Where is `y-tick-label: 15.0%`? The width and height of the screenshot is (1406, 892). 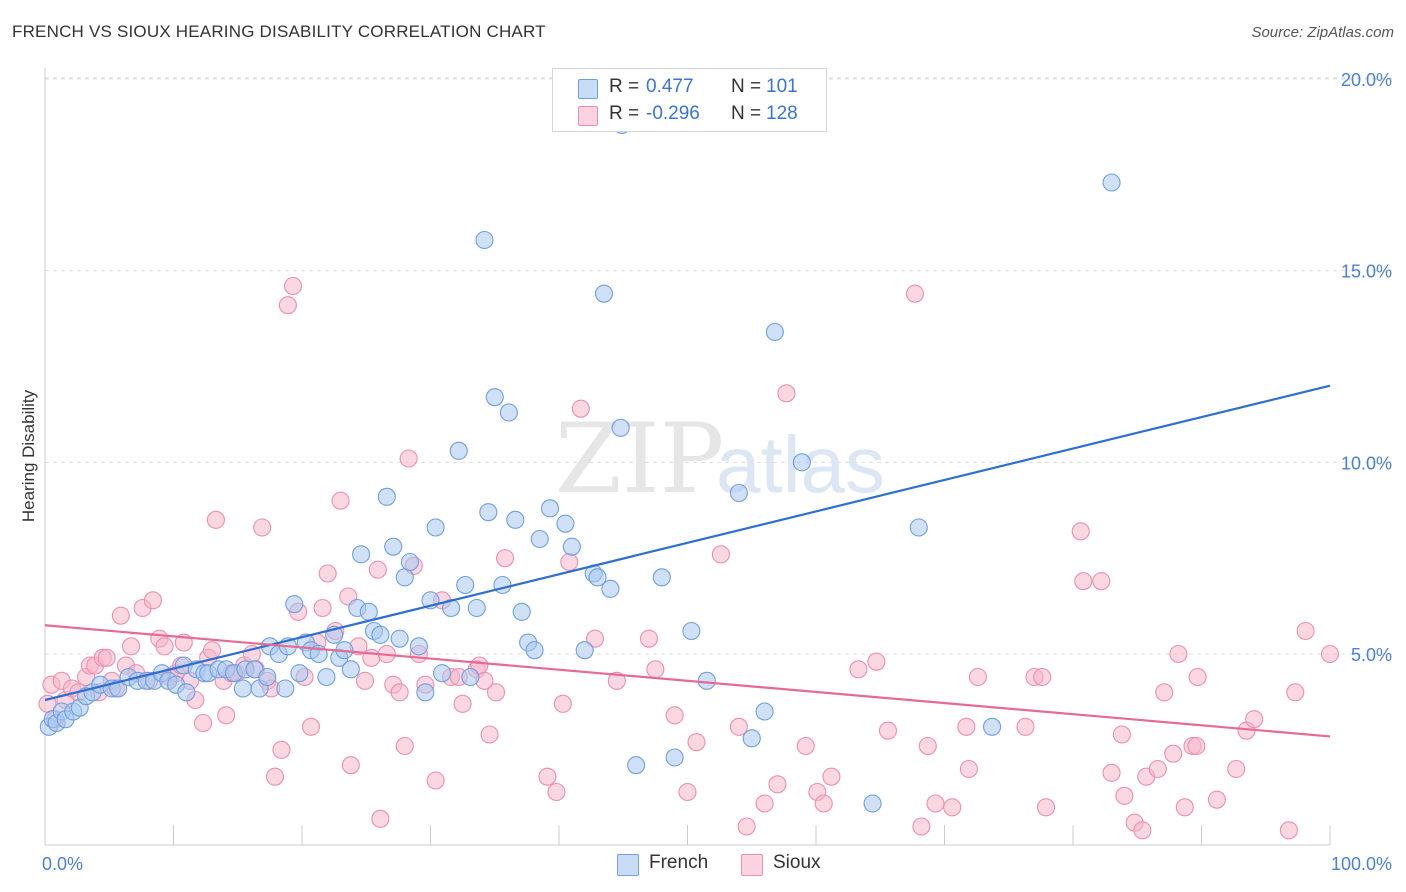
y-tick-label: 15.0% is located at coordinates (1366, 272).